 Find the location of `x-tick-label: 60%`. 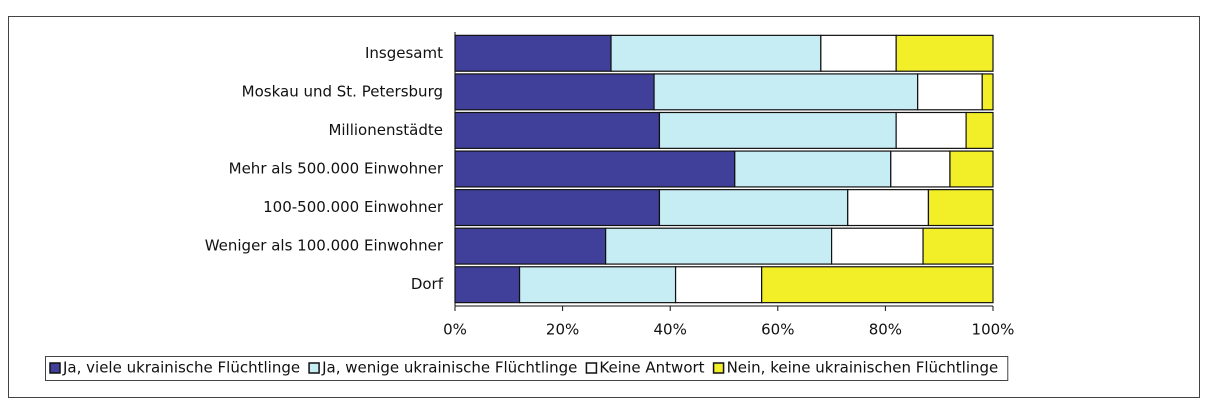

x-tick-label: 60% is located at coordinates (777, 330).